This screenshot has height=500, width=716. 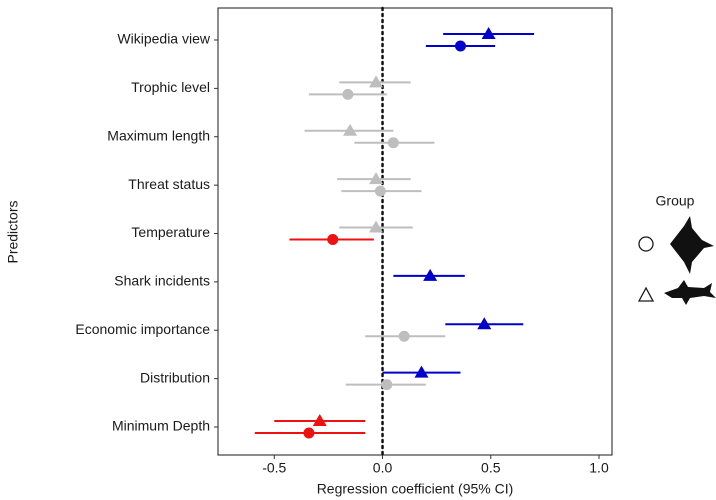 What do you see at coordinates (163, 39) in the screenshot?
I see `y-tick-label: Wikipedia view` at bounding box center [163, 39].